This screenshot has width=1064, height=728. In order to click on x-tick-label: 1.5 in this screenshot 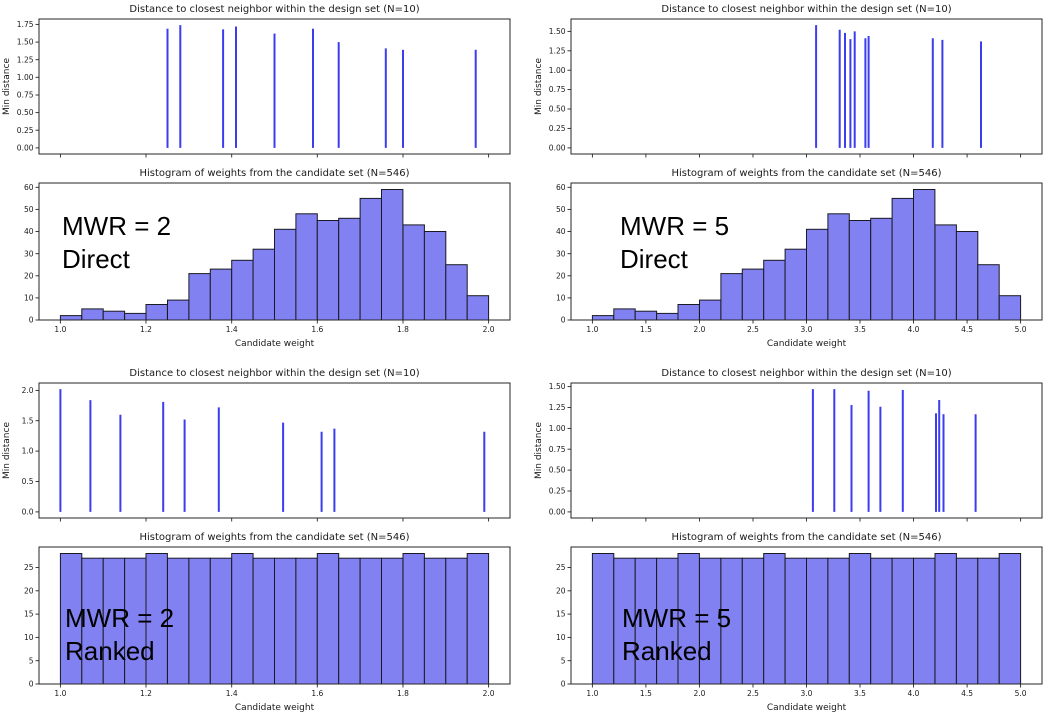, I will do `click(646, 693)`.